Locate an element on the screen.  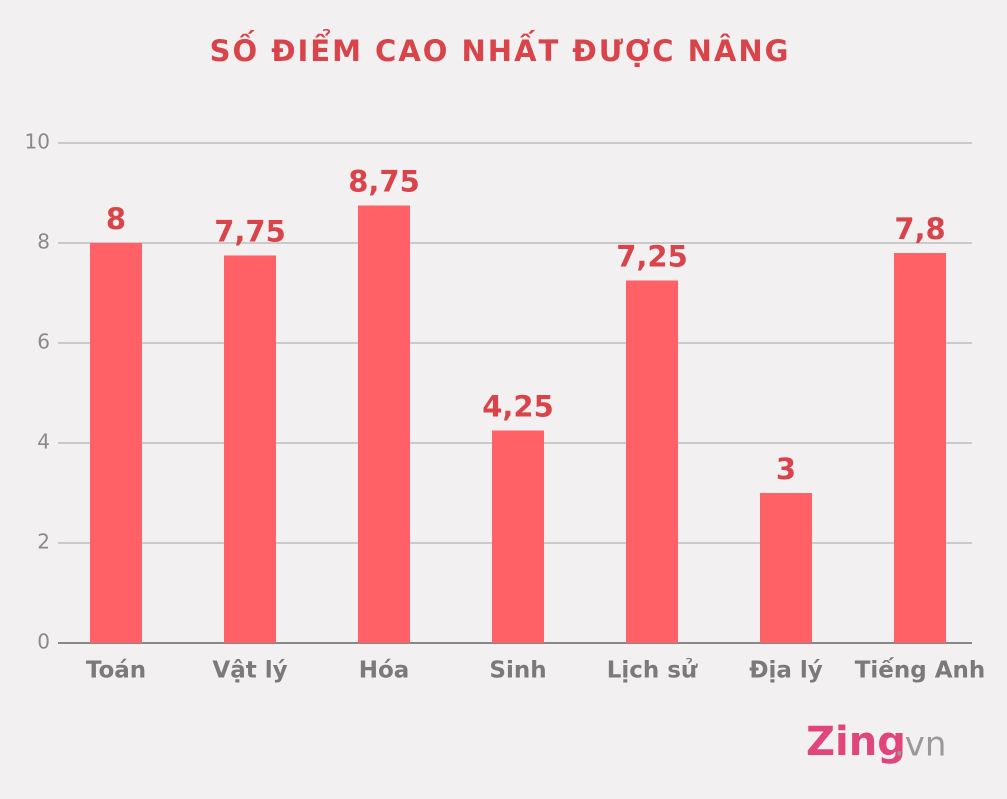
y-tick-label: 8 is located at coordinates (43, 242).